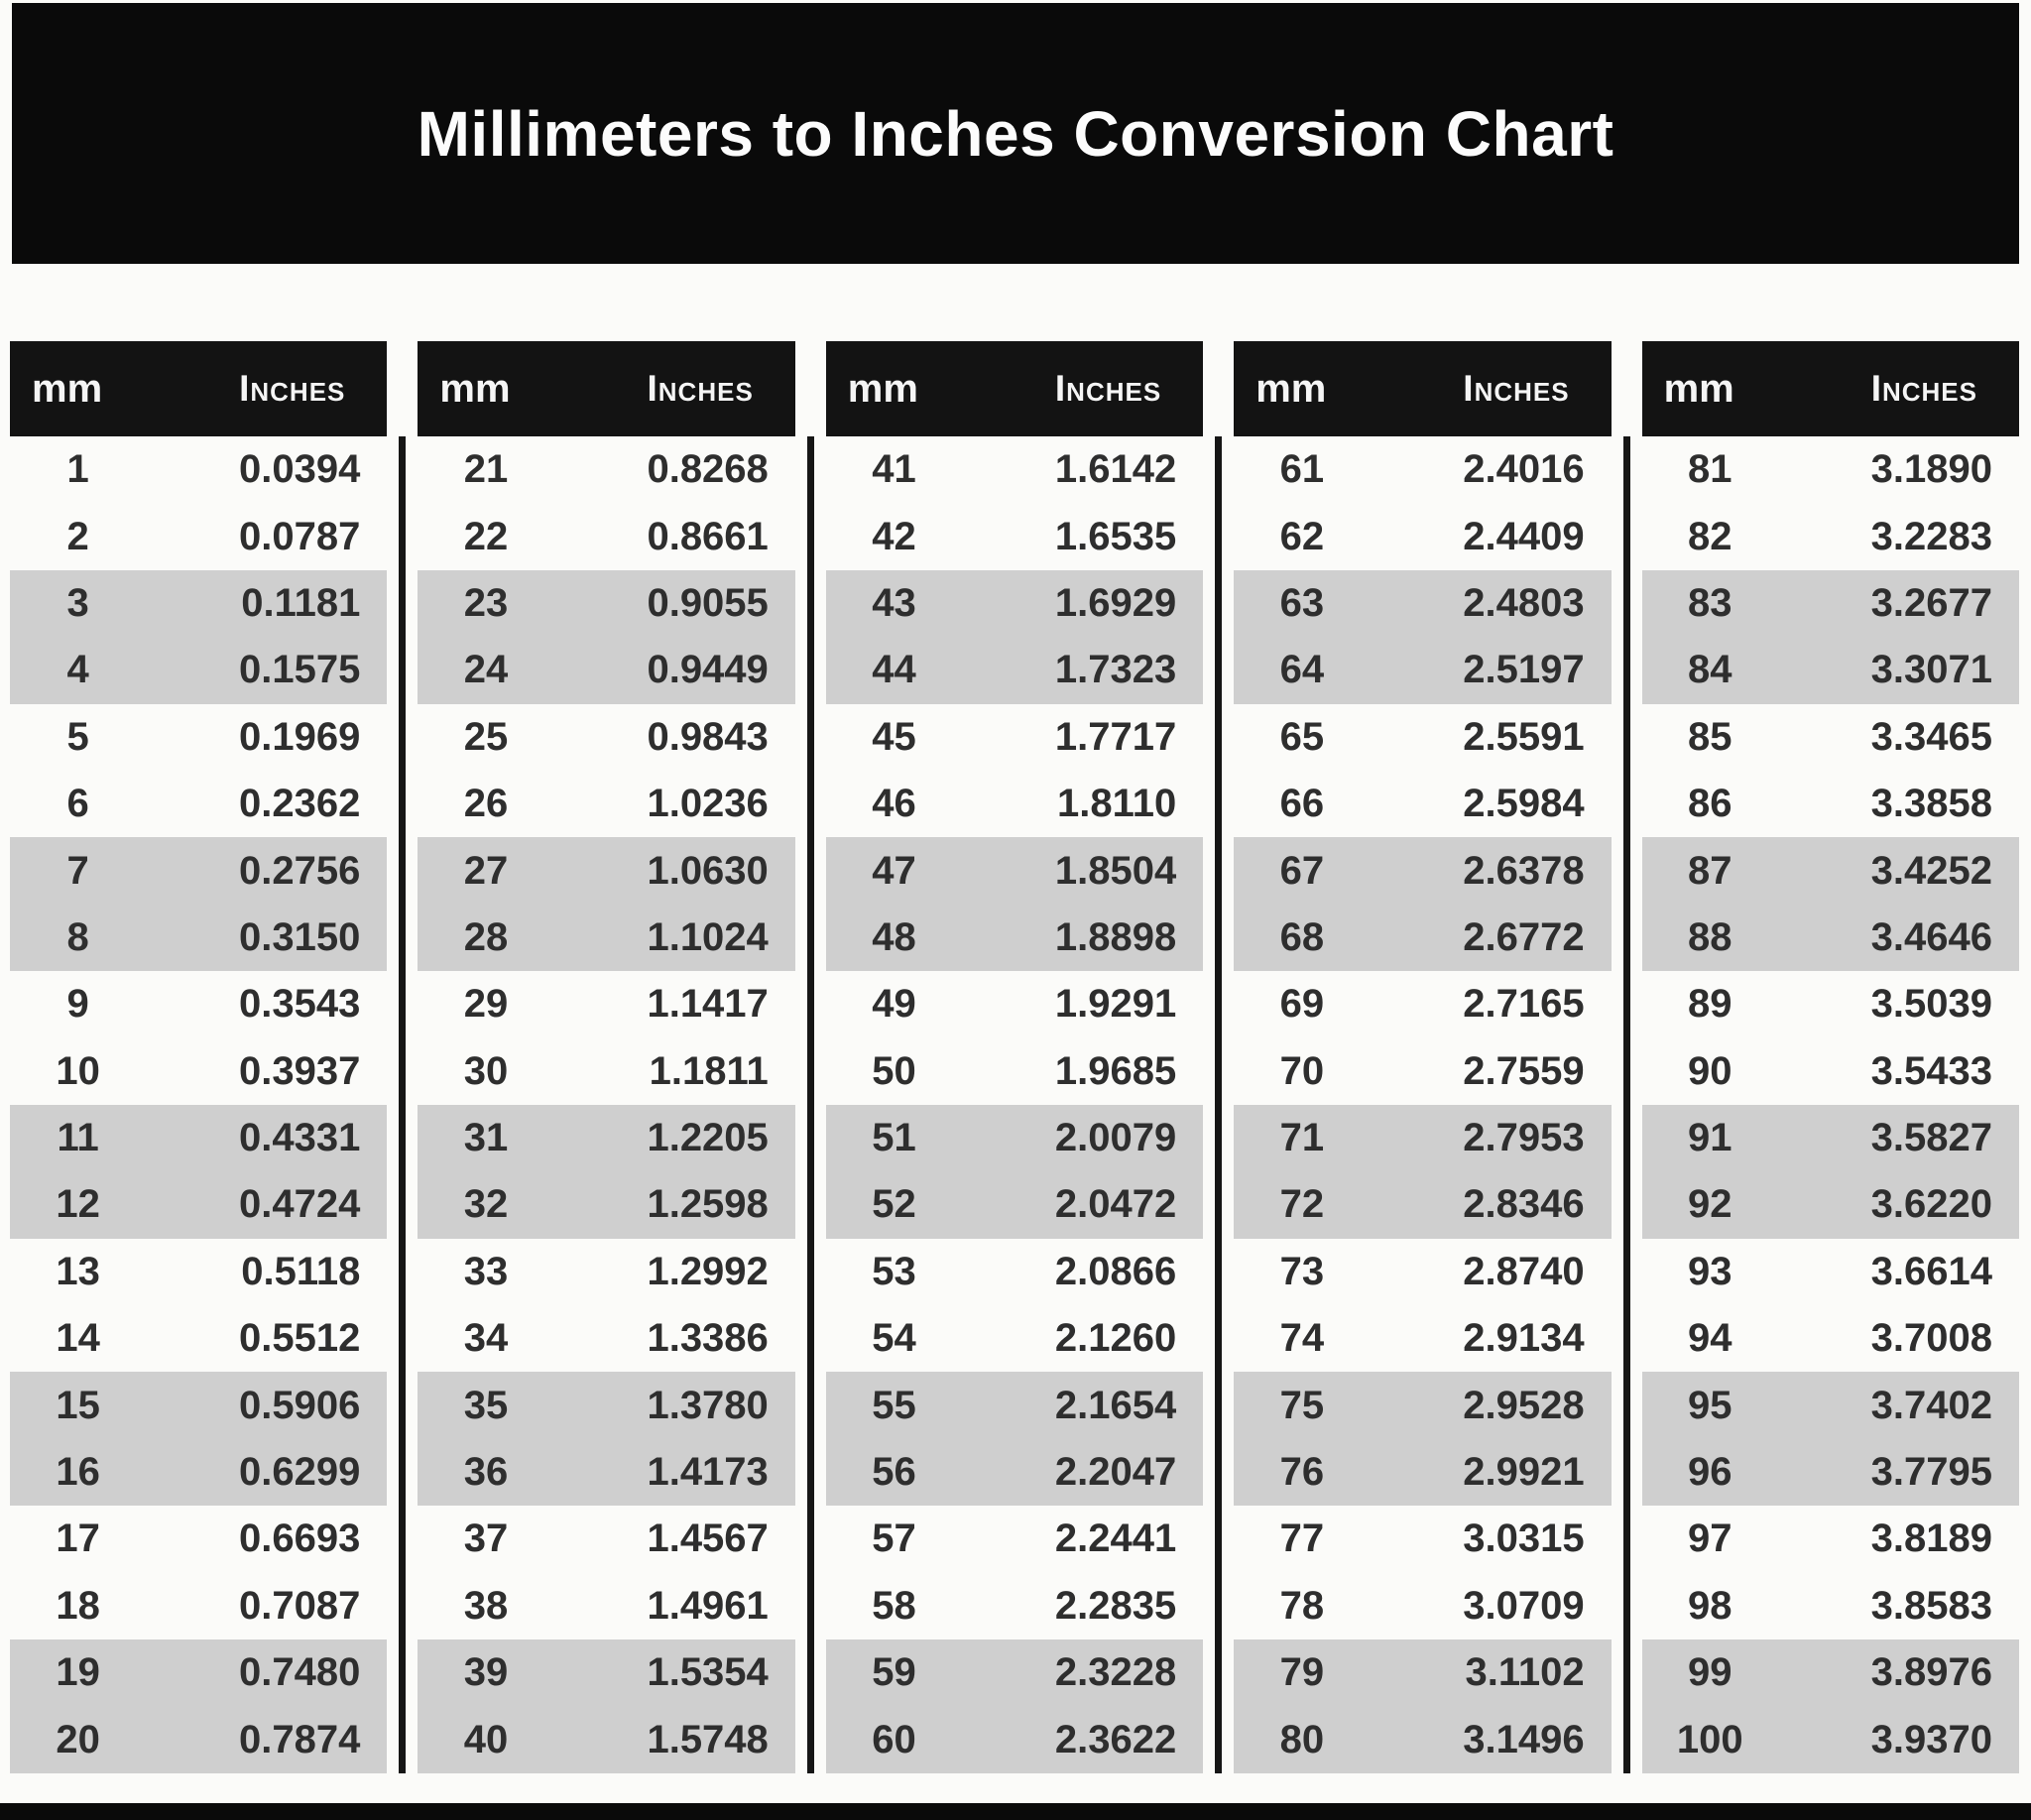 The width and height of the screenshot is (2031, 1820). Describe the element at coordinates (1015, 536) in the screenshot. I see `table-row: 42 1.6535` at that location.